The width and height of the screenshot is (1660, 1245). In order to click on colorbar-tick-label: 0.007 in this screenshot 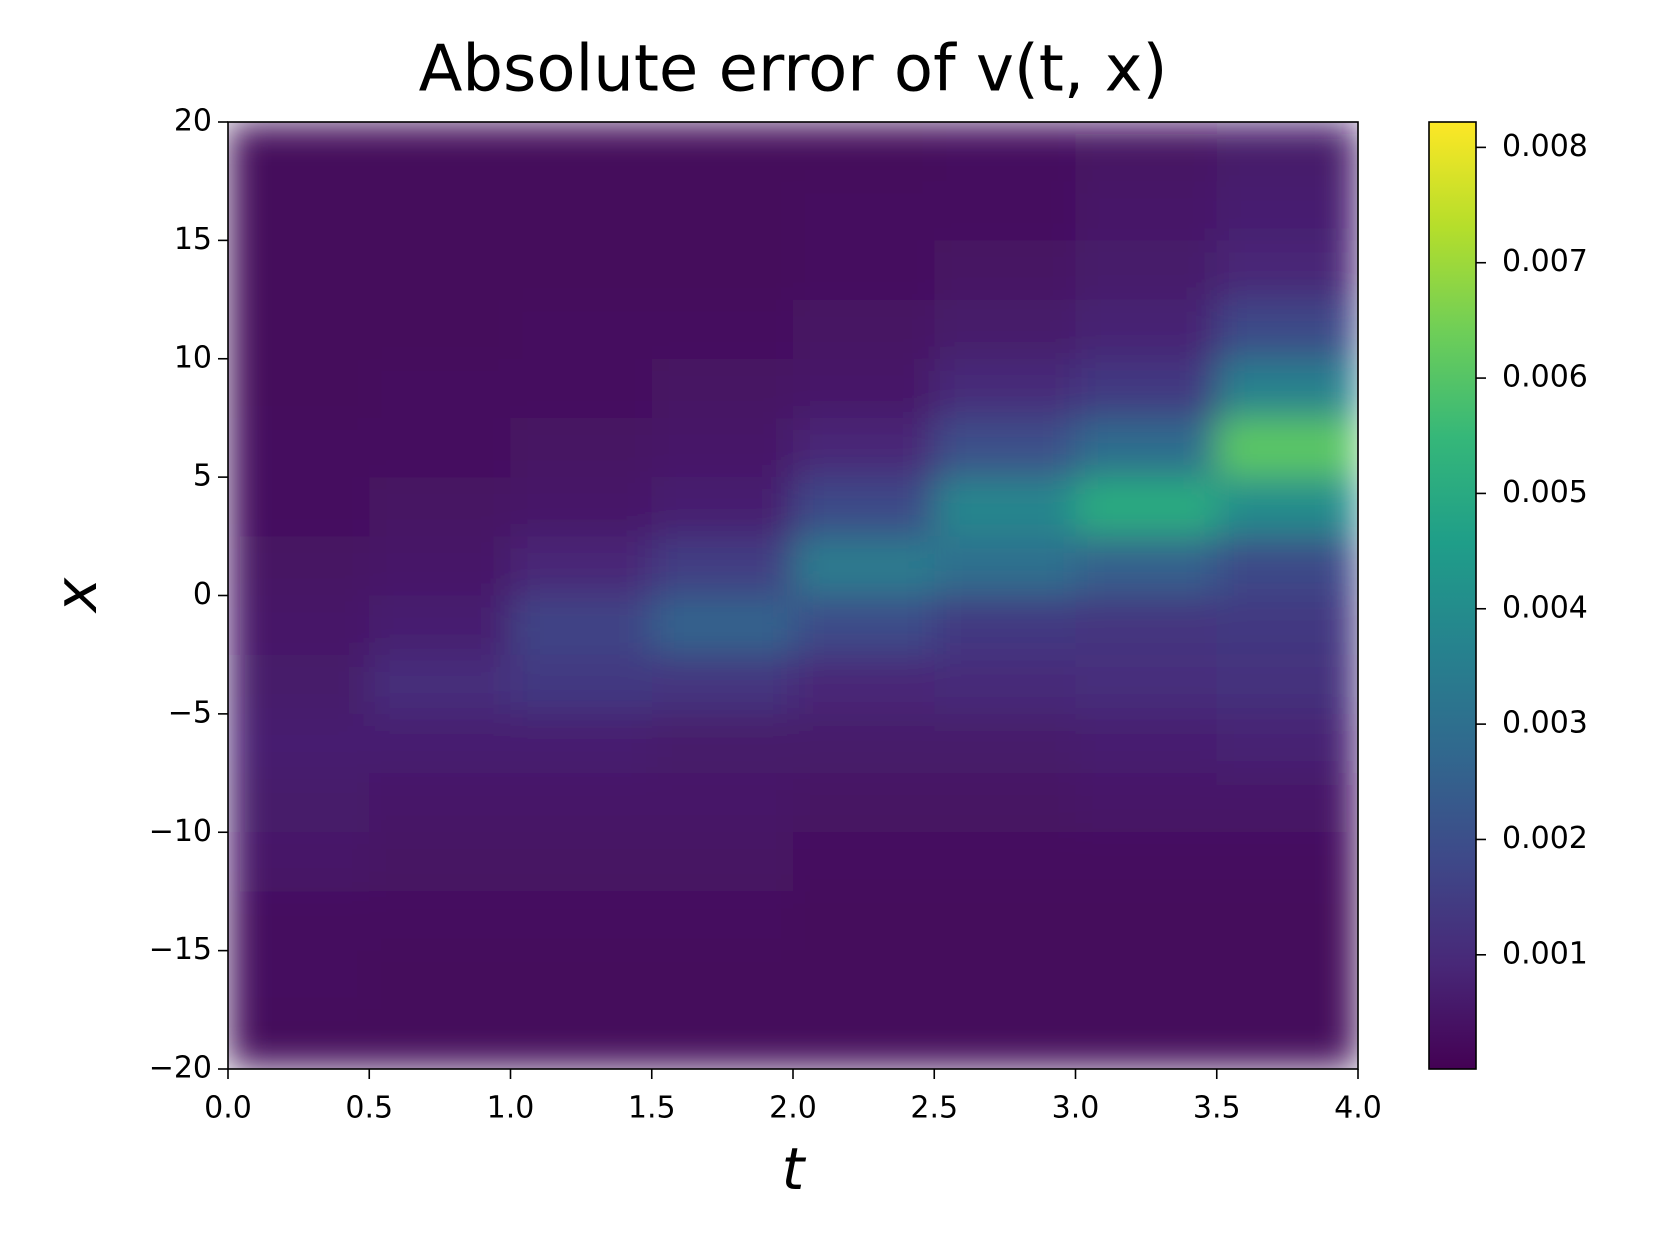, I will do `click(1545, 261)`.